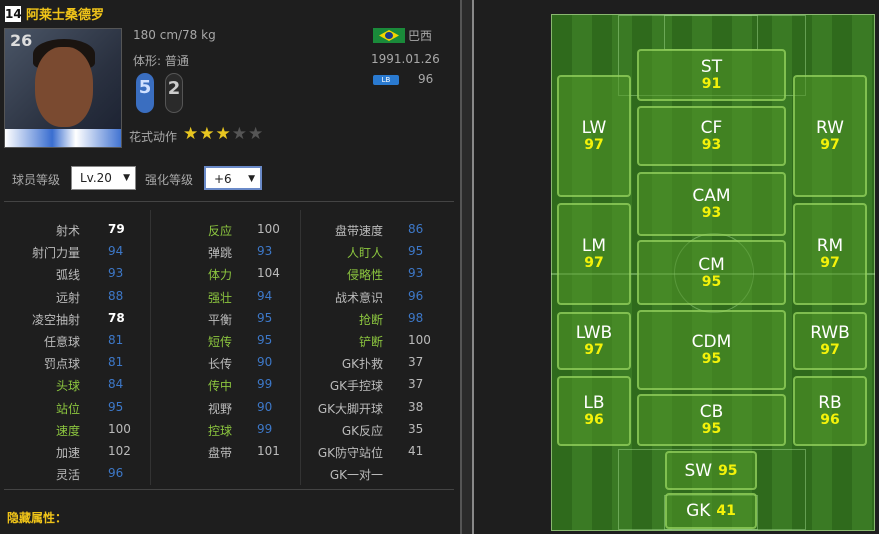 The width and height of the screenshot is (879, 534). What do you see at coordinates (268, 273) in the screenshot?
I see `stat-value: 104` at bounding box center [268, 273].